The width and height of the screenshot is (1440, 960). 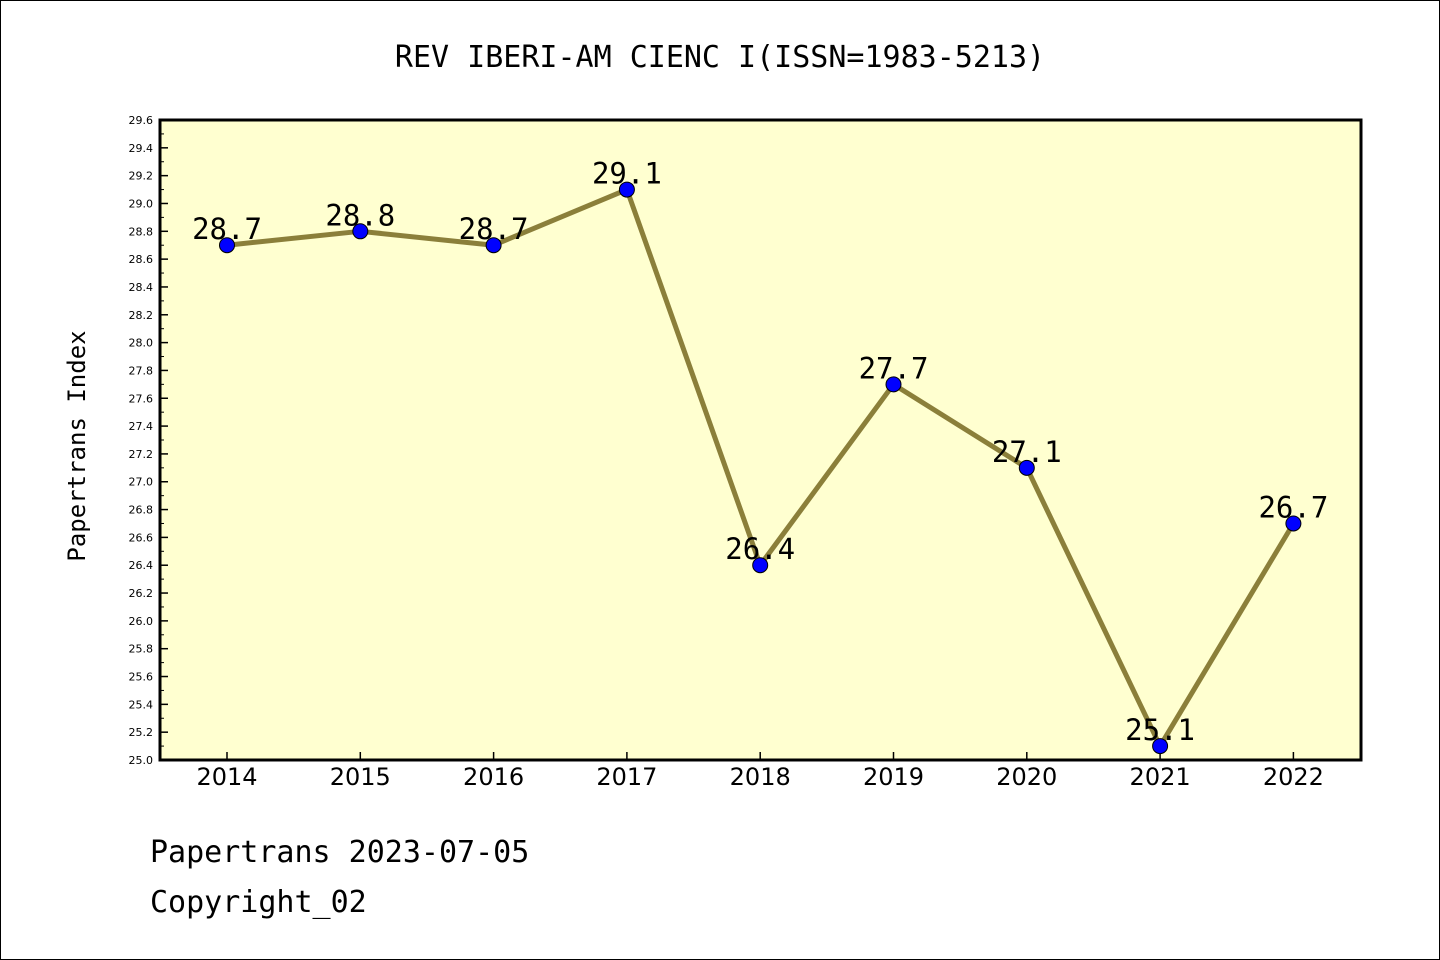 What do you see at coordinates (141, 259) in the screenshot?
I see `y-tick-label: 28.6` at bounding box center [141, 259].